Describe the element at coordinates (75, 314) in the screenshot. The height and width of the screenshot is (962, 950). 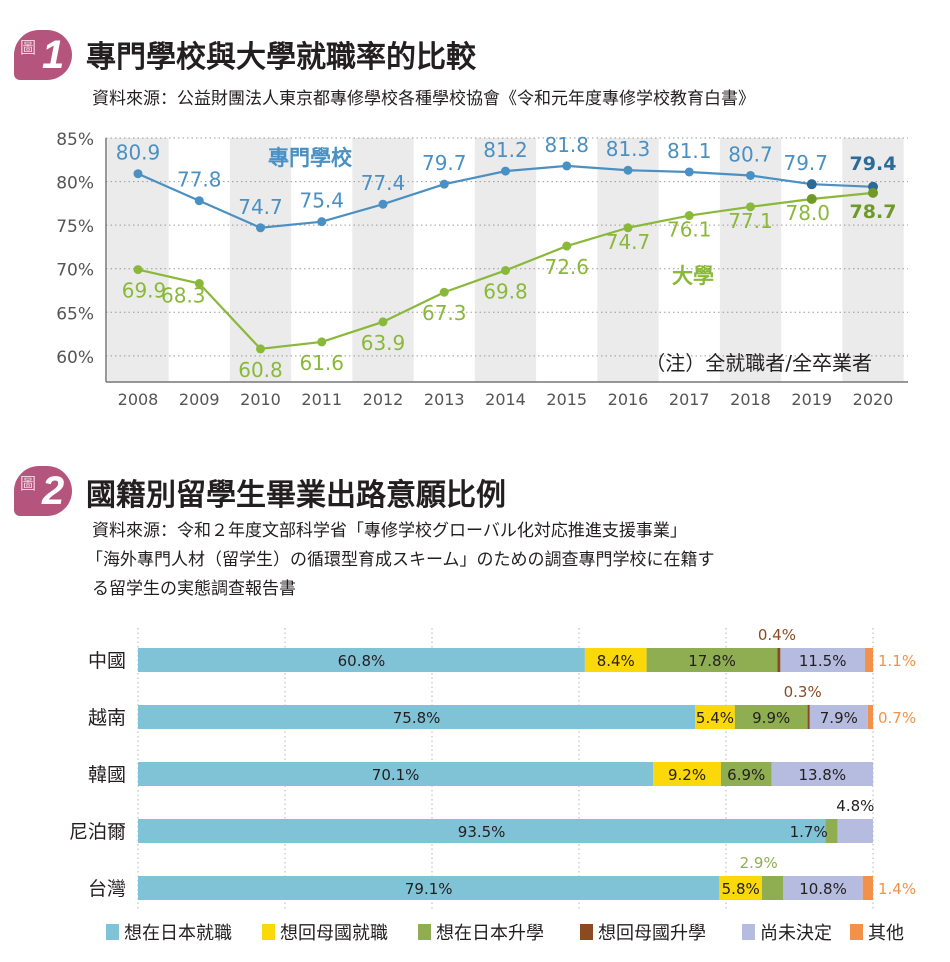
I see `y-tick-label: 65%` at that location.